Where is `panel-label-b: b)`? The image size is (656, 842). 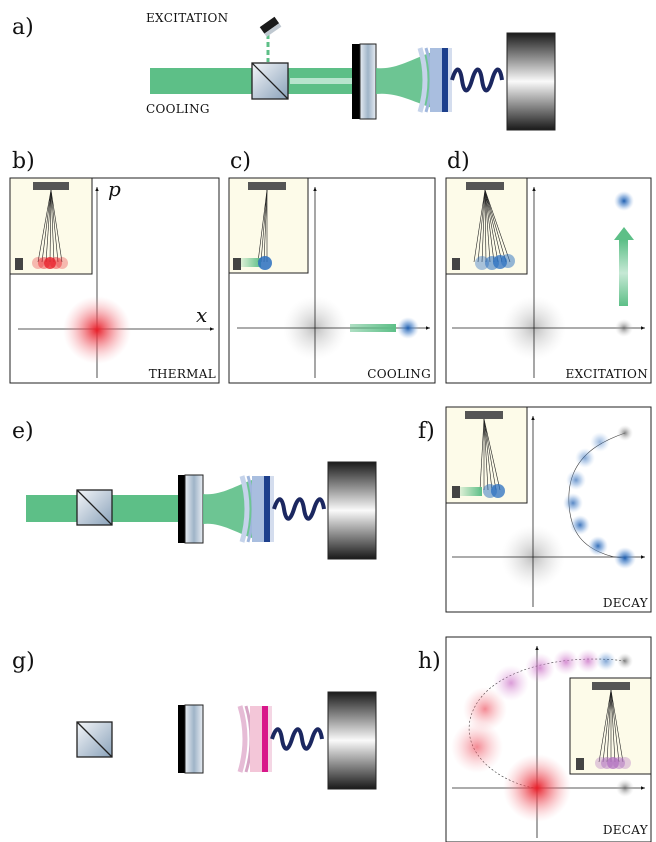 panel-label-b: b) is located at coordinates (23, 161).